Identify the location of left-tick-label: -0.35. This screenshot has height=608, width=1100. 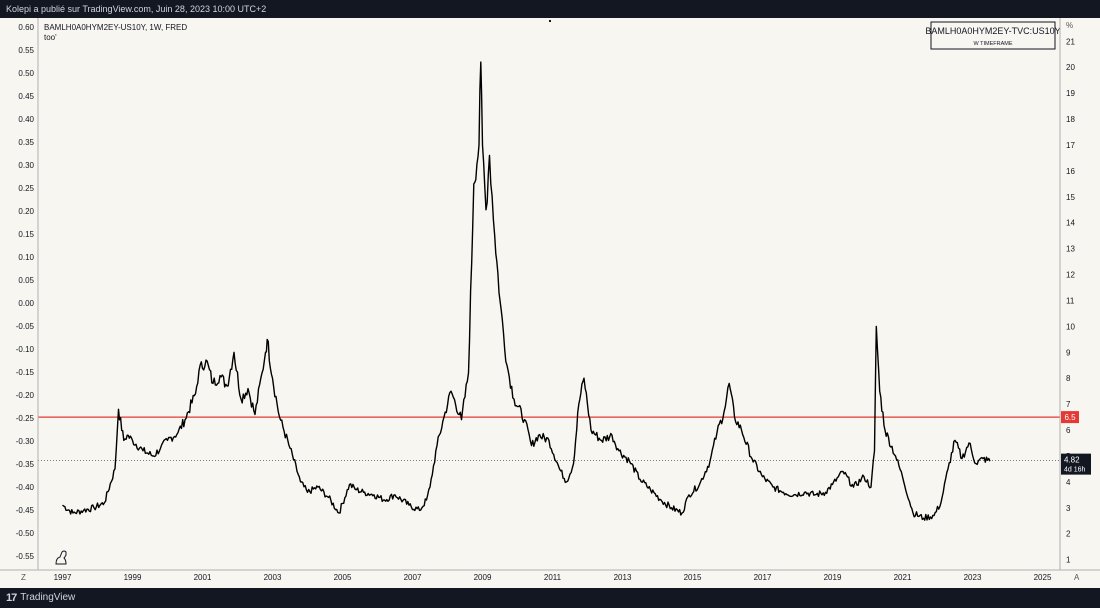
(25, 464).